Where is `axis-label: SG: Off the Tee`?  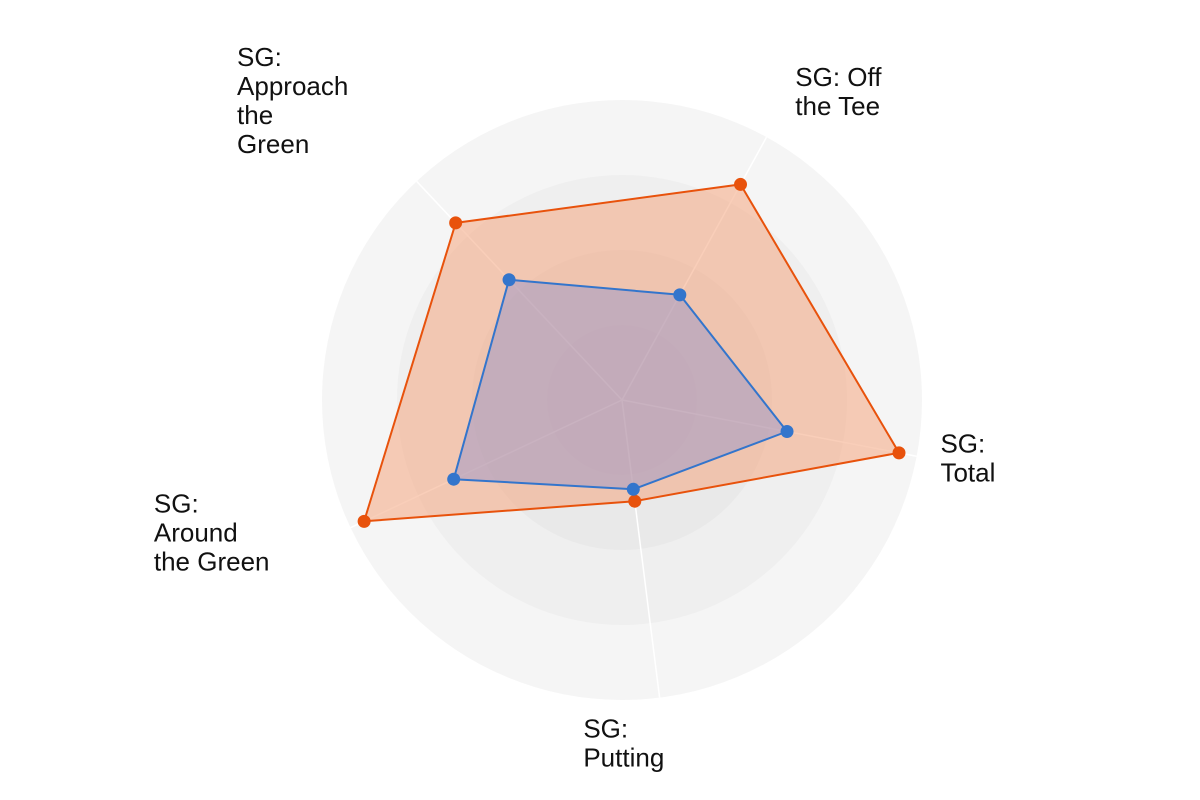
axis-label: SG: Off the Tee is located at coordinates (838, 91).